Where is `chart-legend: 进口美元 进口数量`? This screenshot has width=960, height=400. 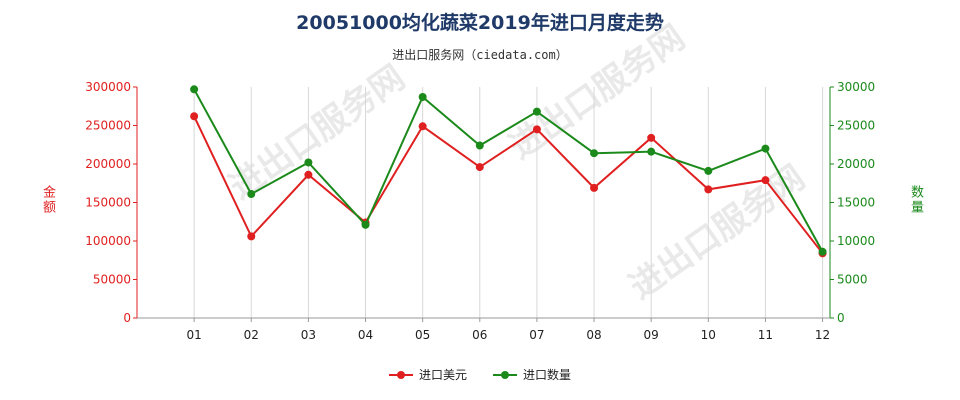 chart-legend: 进口美元 进口数量 is located at coordinates (480, 374).